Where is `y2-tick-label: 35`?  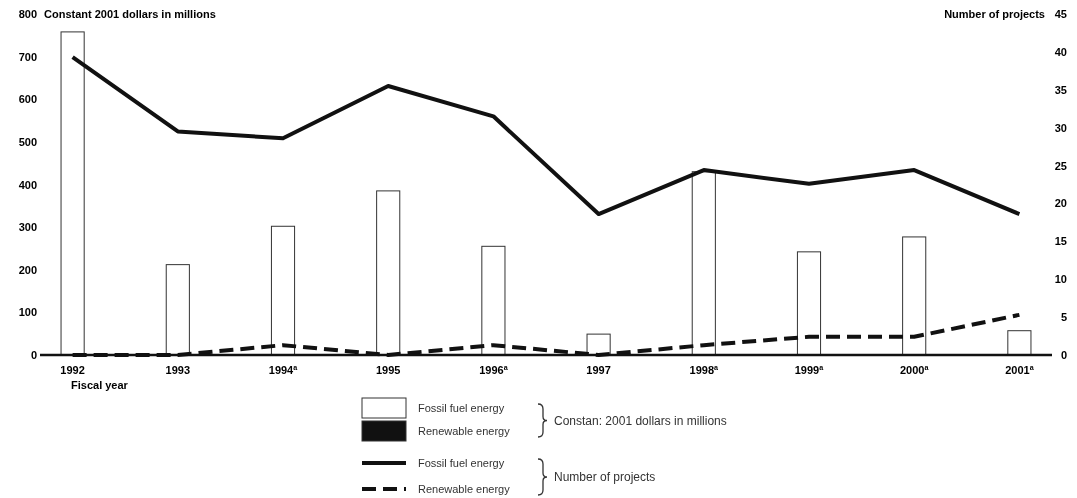
y2-tick-label: 35 is located at coordinates (1060, 89).